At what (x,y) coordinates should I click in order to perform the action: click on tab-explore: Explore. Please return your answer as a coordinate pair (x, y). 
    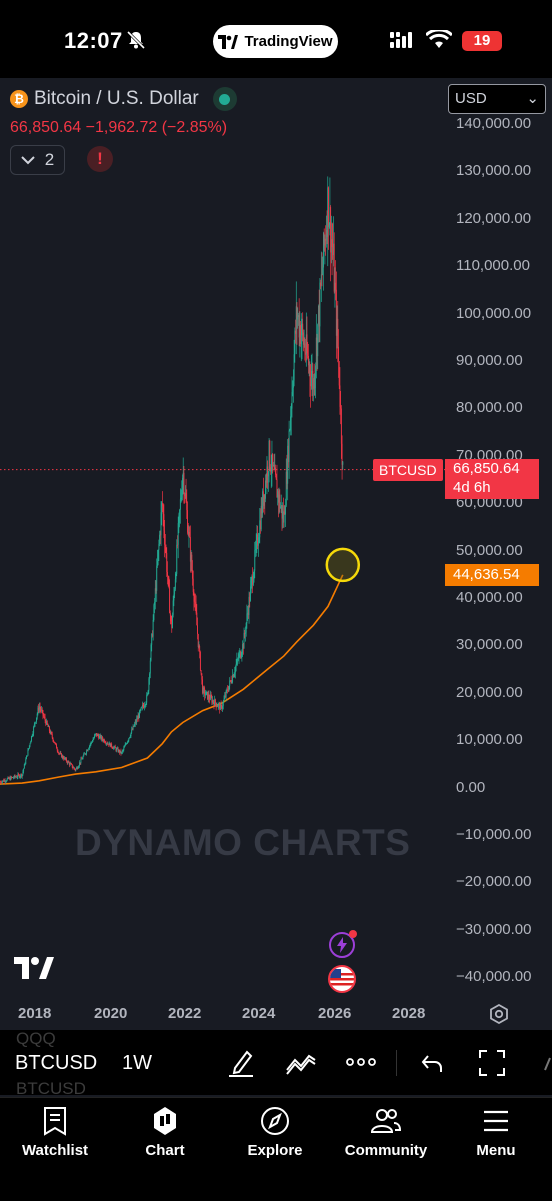
    Looking at the image, I should click on (275, 1129).